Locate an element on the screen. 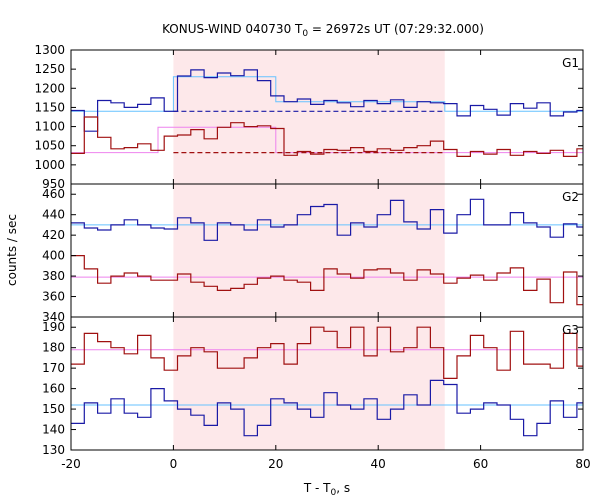 This screenshot has height=500, width=600. x-tick-label: 60 is located at coordinates (480, 464).